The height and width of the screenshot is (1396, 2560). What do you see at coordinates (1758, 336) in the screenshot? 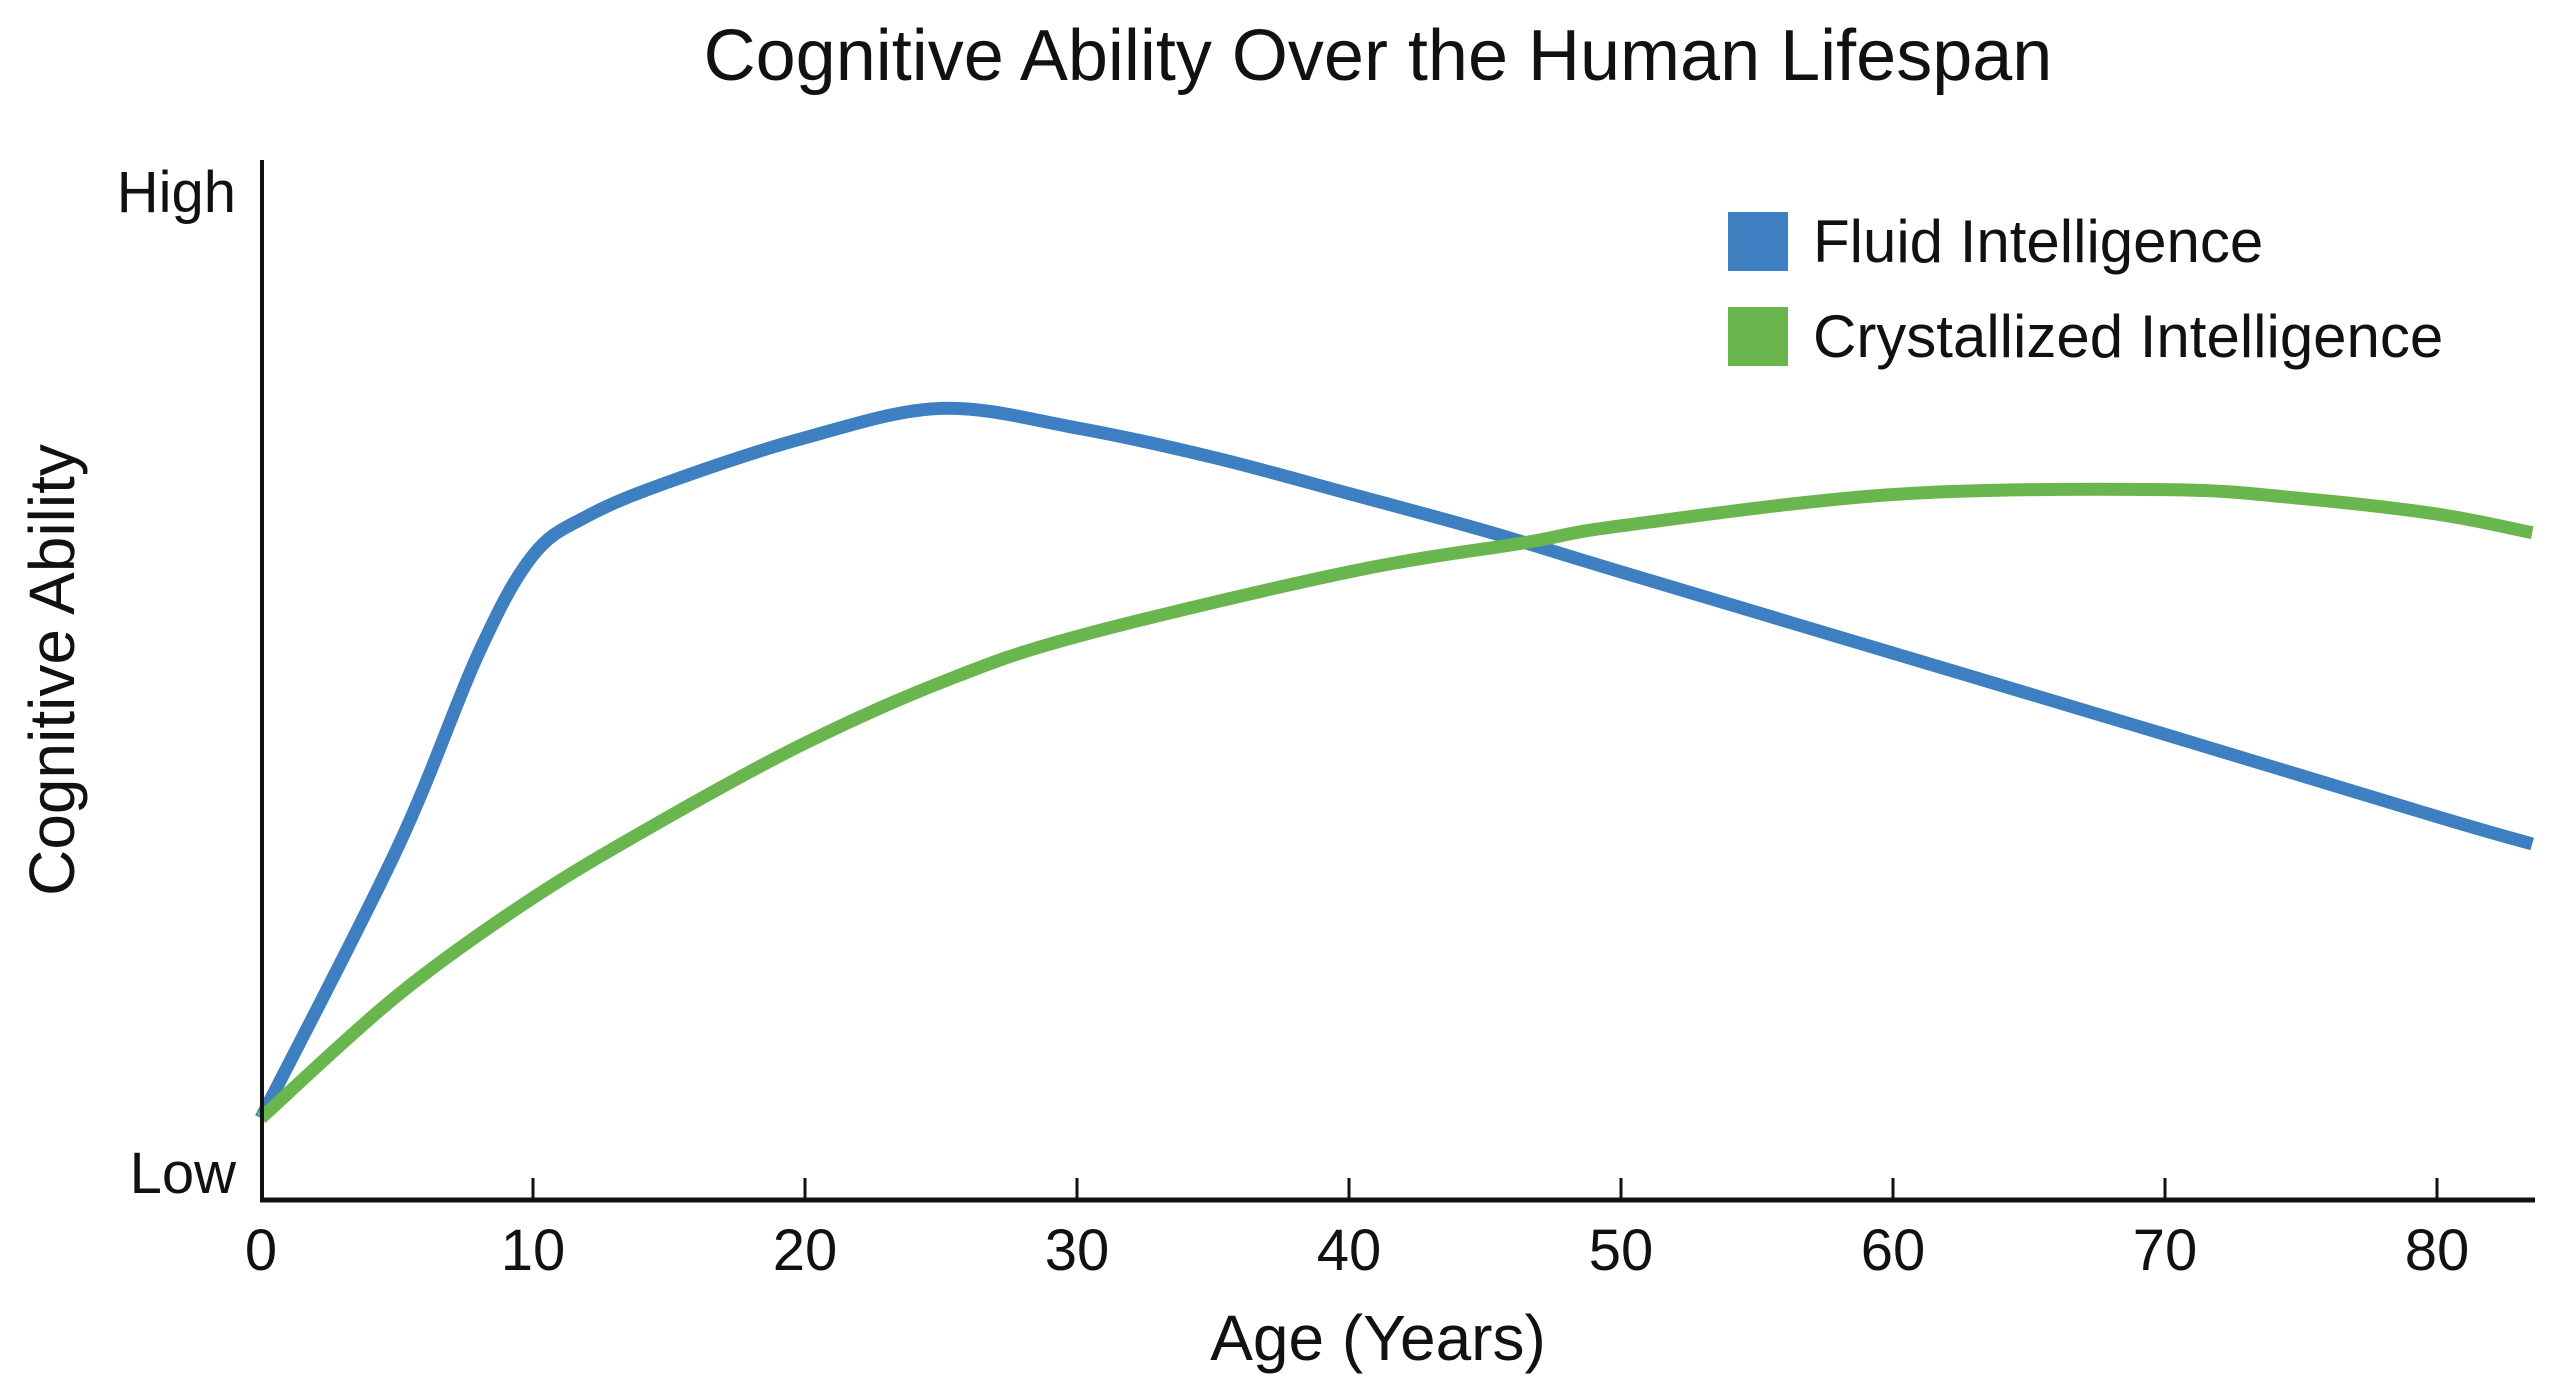
I see `legend-swatch-crystallized` at bounding box center [1758, 336].